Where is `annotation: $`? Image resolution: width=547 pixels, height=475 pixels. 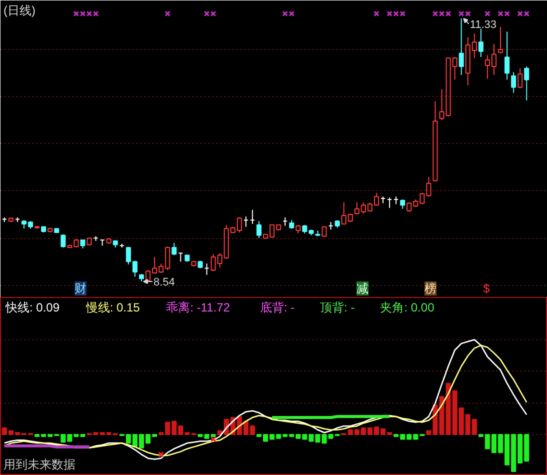 annotation: $ is located at coordinates (486, 289).